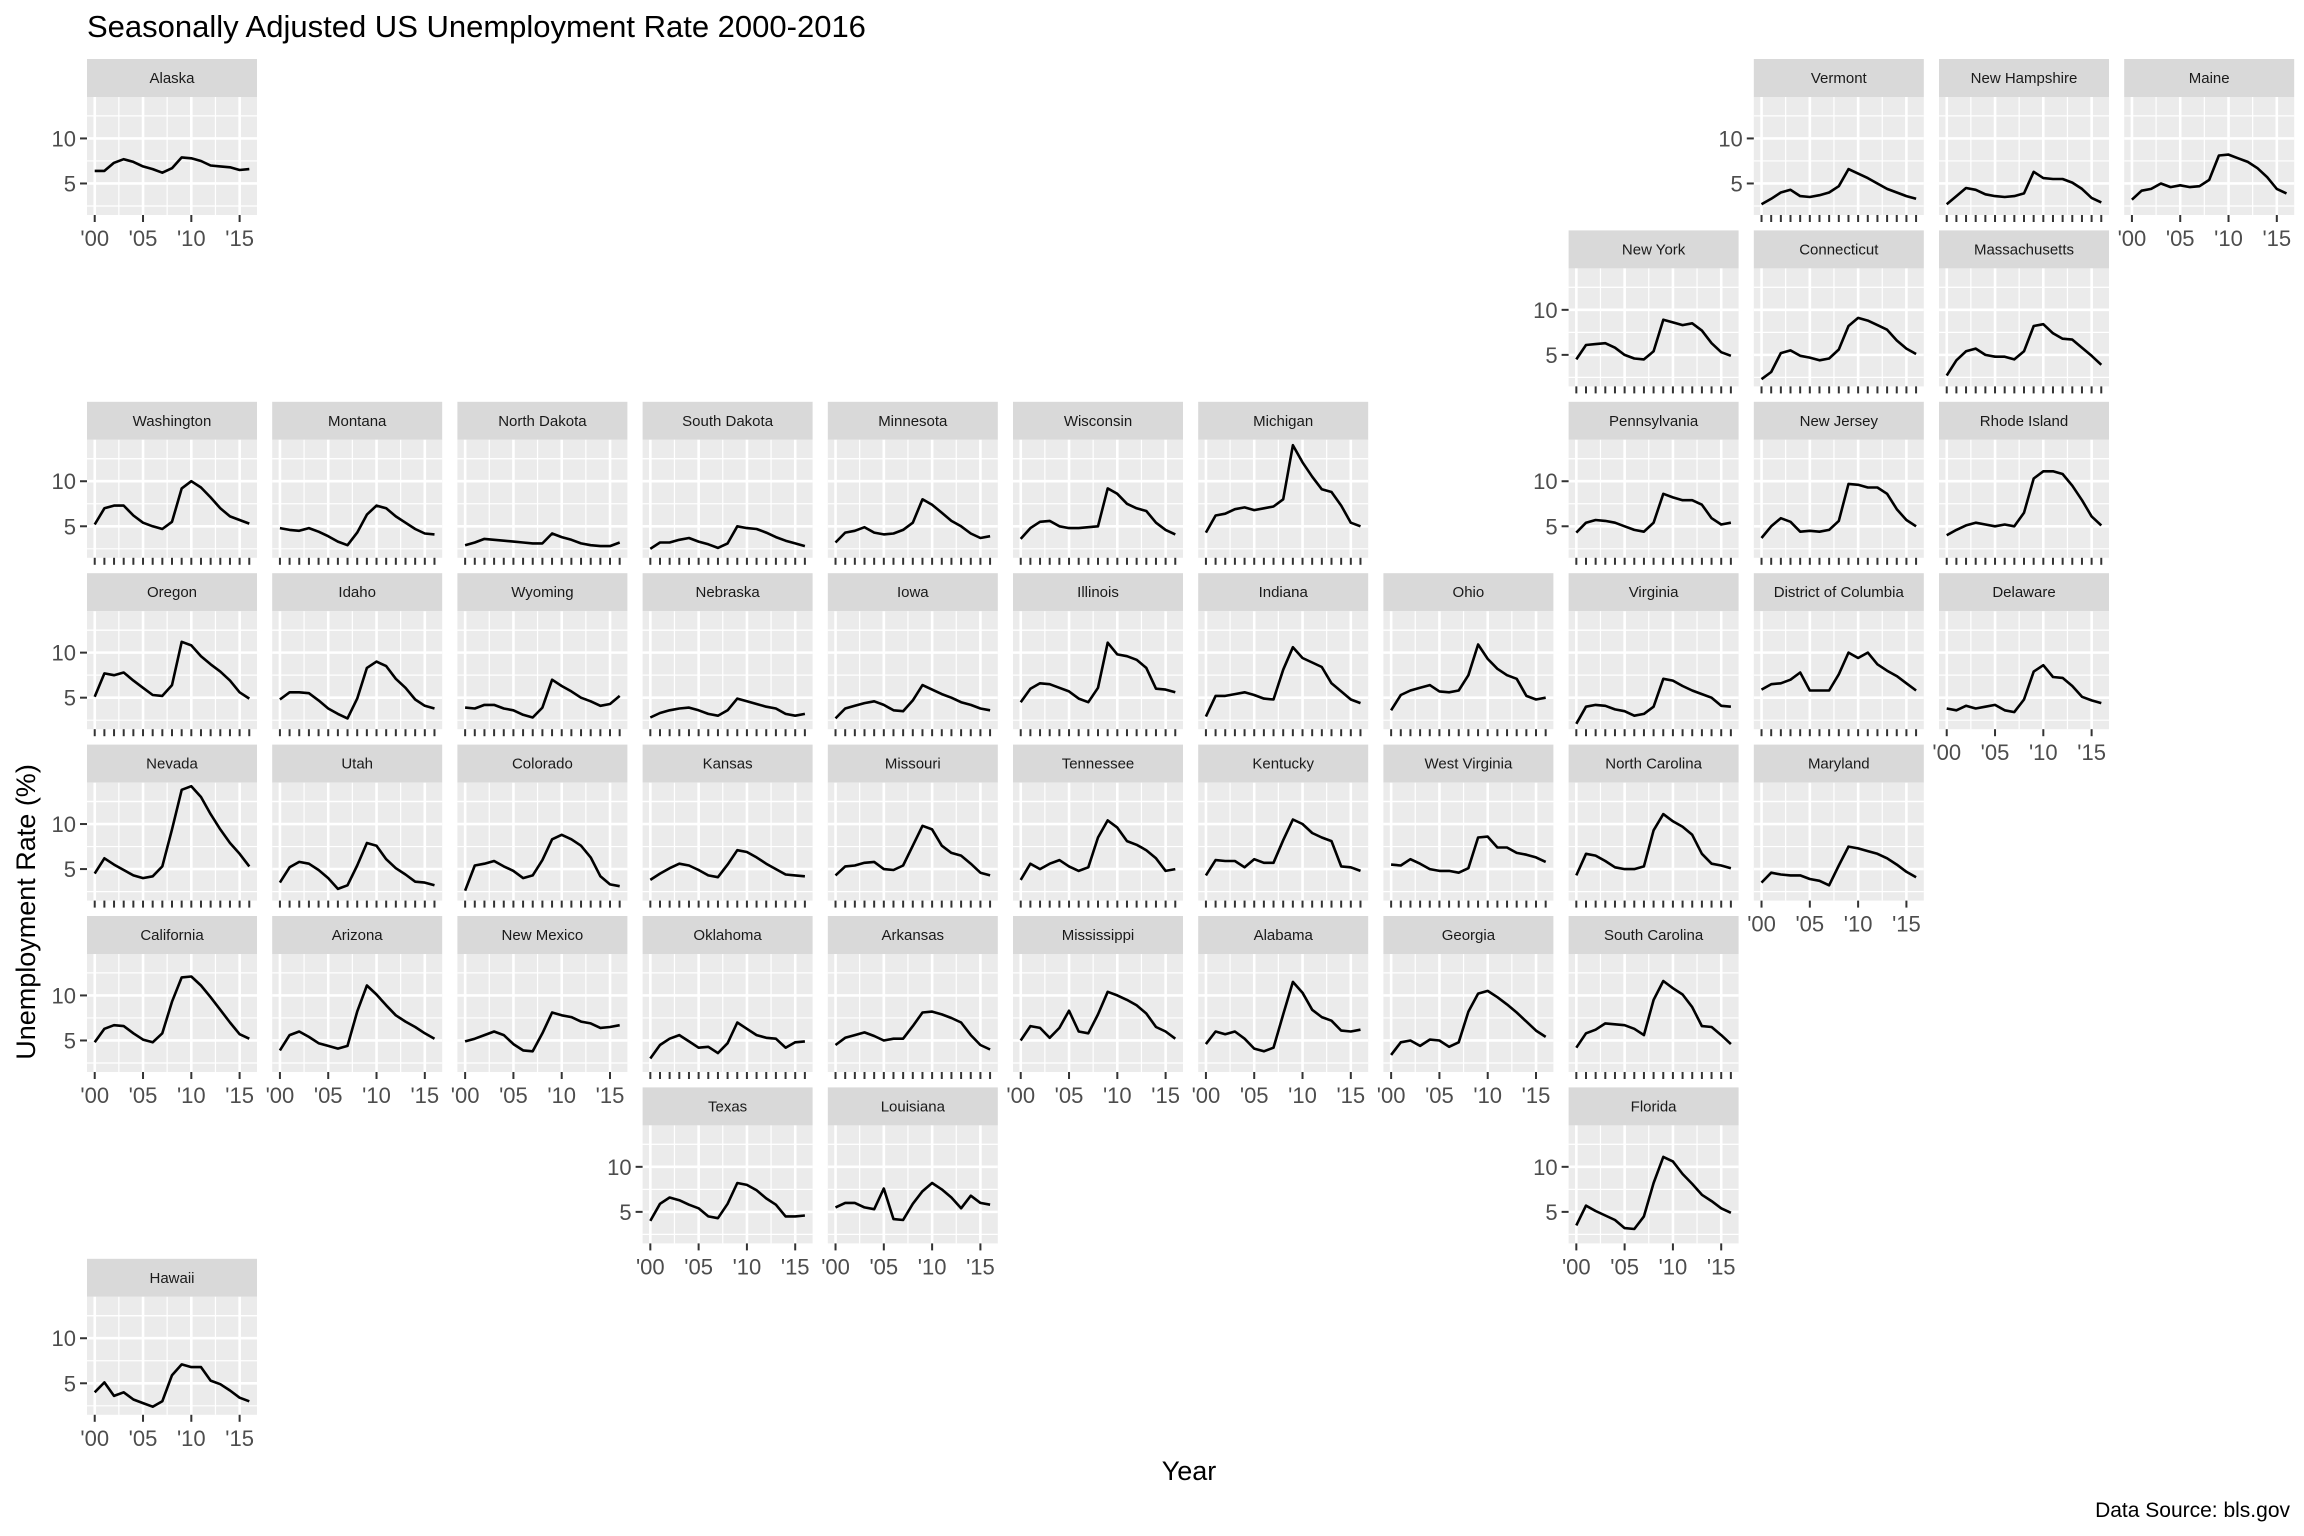  I want to click on facet-panel: Maryland '00 '05 '10 '15, so click(1835, 840).